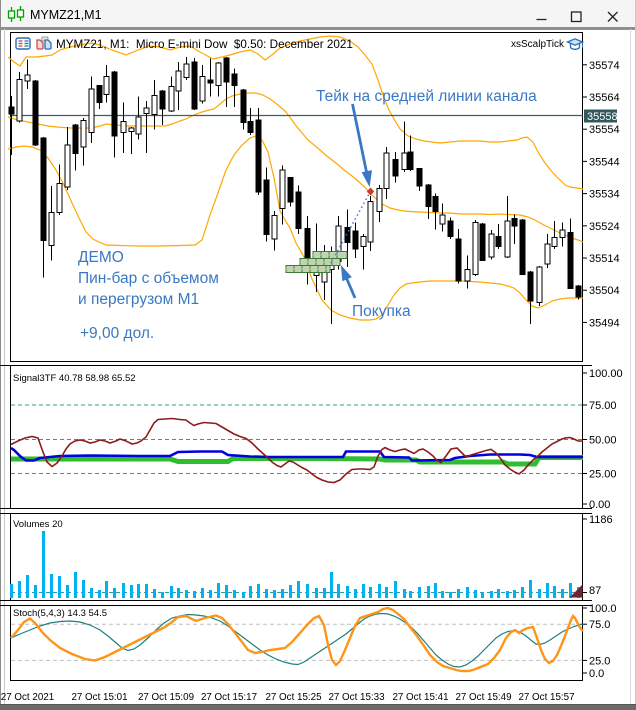 This screenshot has height=710, width=636. I want to click on svg-text: 27 Oct 15:25, so click(293, 697).